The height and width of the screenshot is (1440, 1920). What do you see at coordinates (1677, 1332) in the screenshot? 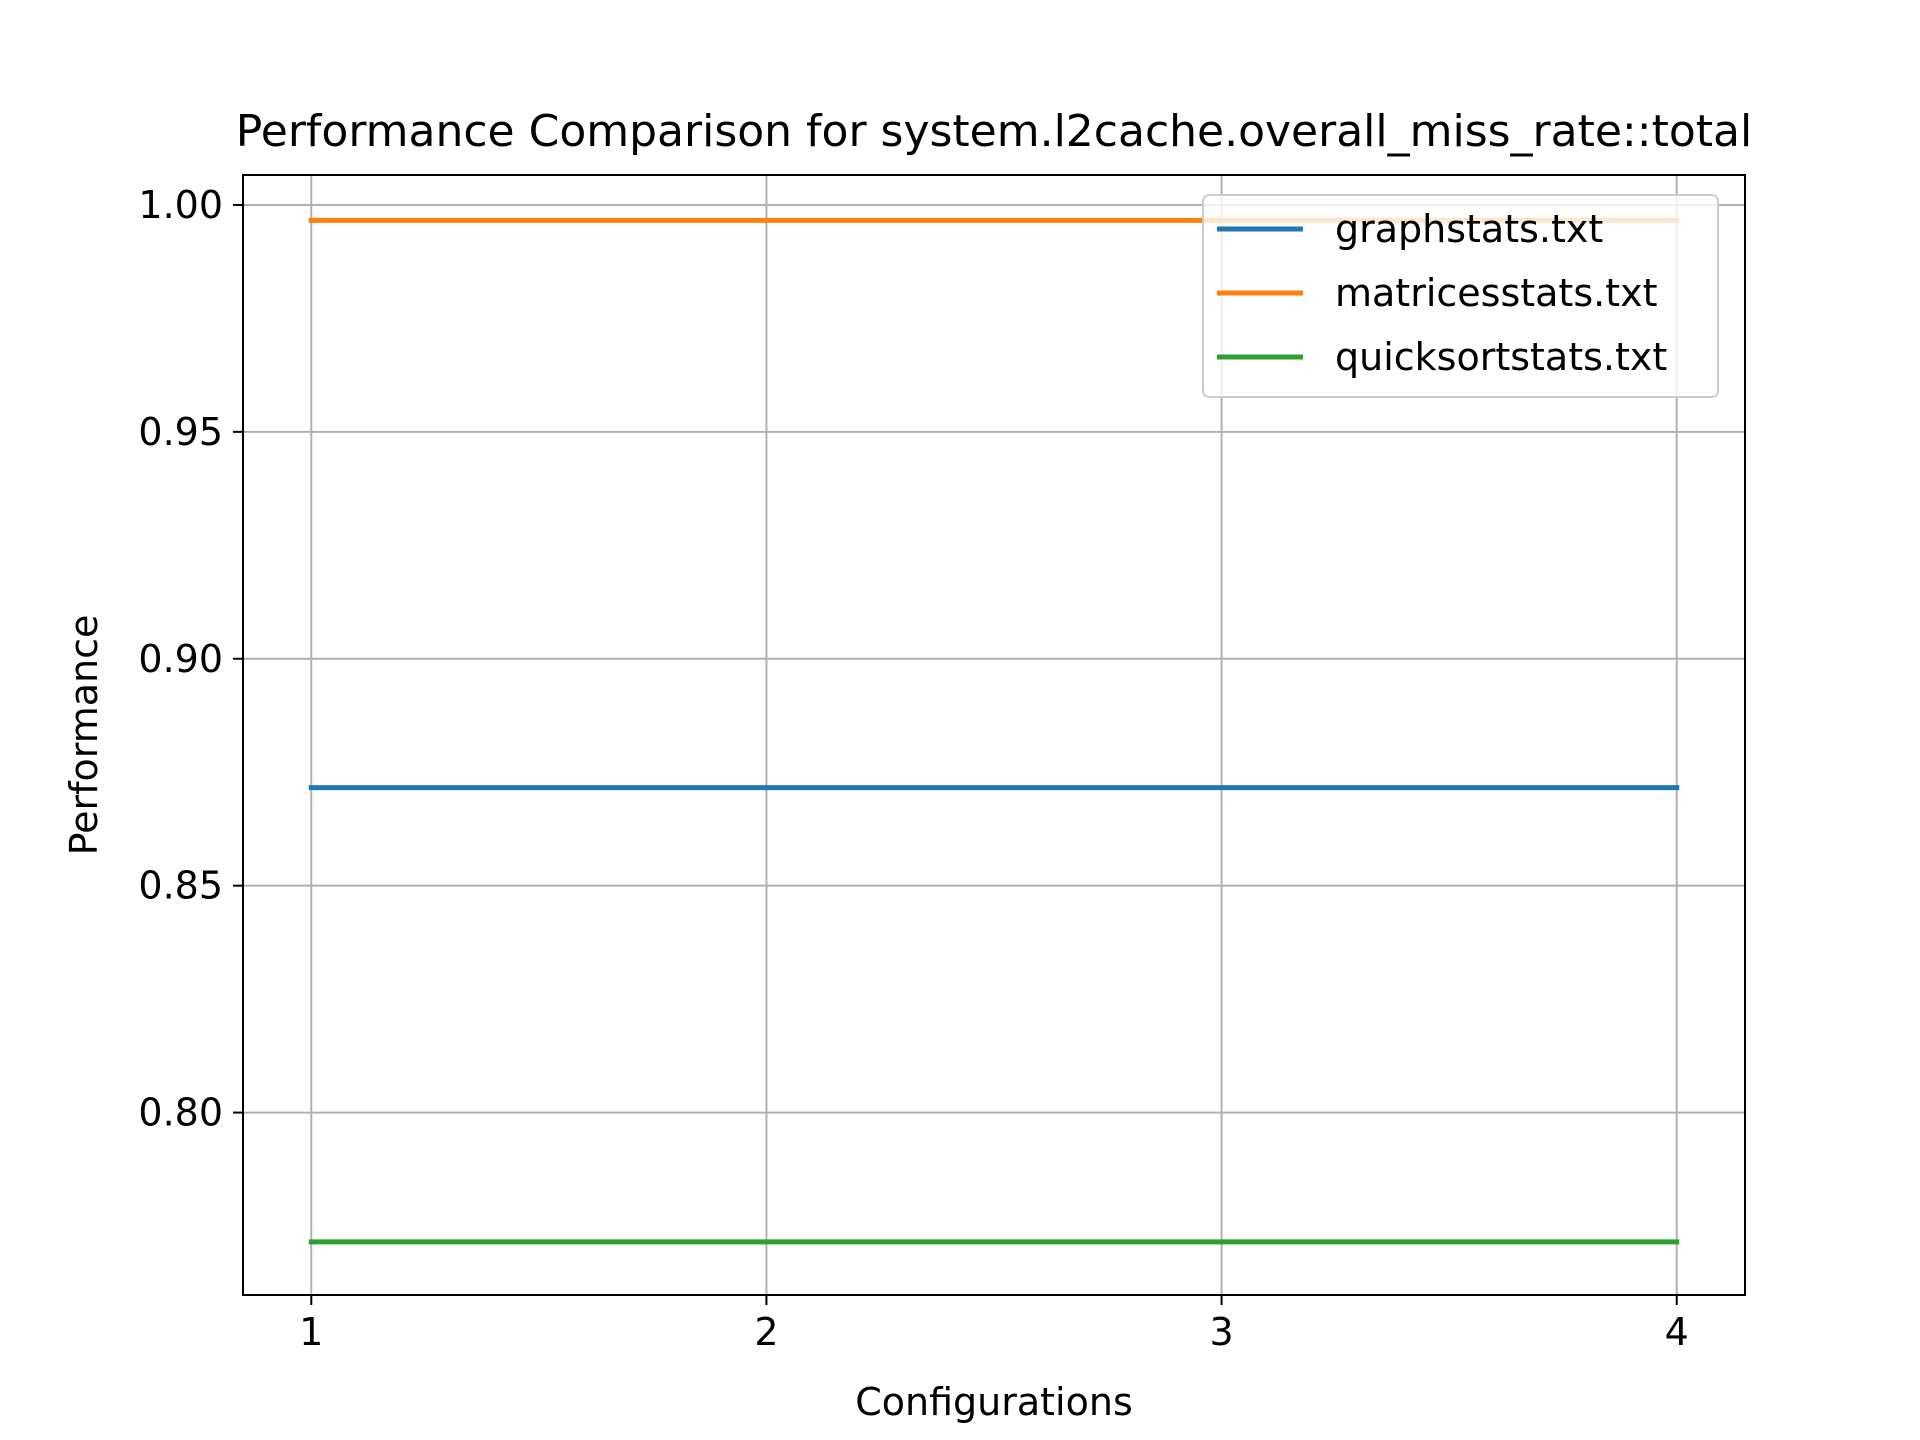
I see `x-tick-label: 4` at bounding box center [1677, 1332].